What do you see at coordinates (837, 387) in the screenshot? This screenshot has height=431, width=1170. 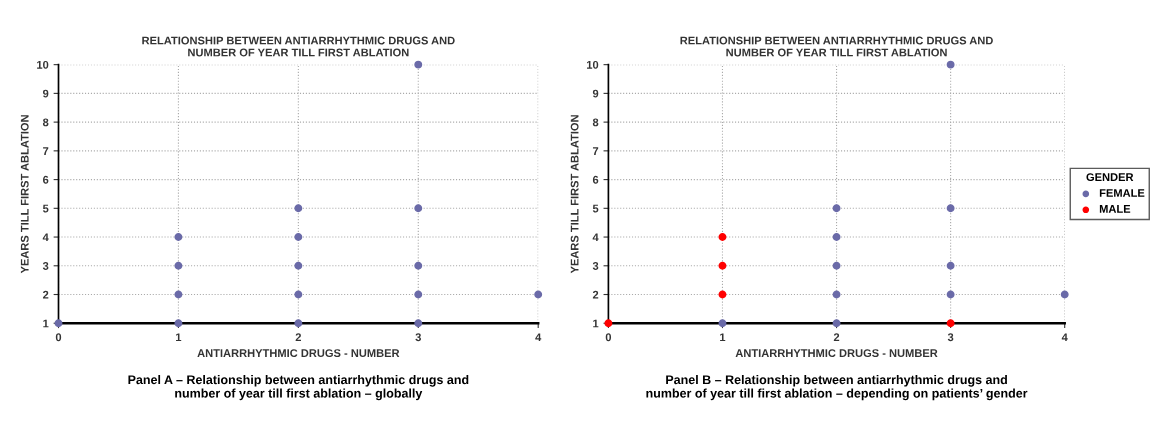 I see `text: Panel B – Relationship between antiarrhythmic drugs and number of year till first ablation – depending on patients’ gender` at bounding box center [837, 387].